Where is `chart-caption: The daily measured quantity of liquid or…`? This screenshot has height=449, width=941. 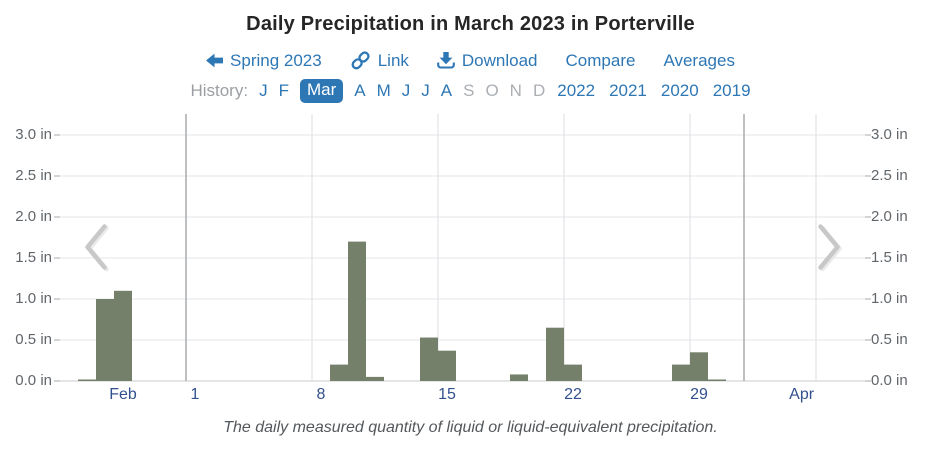 chart-caption: The daily measured quantity of liquid or… is located at coordinates (470, 427).